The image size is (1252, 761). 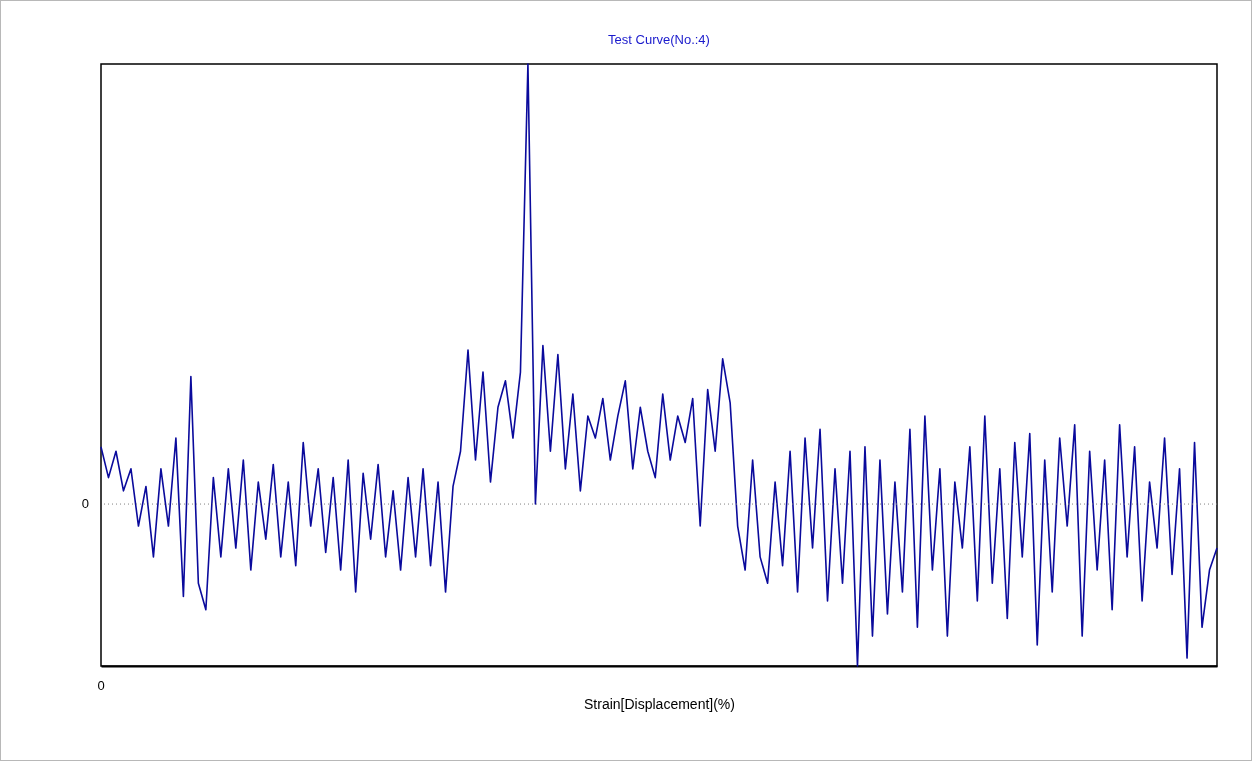 What do you see at coordinates (659, 40) in the screenshot?
I see `chart-title: Test Curve(No.:4)` at bounding box center [659, 40].